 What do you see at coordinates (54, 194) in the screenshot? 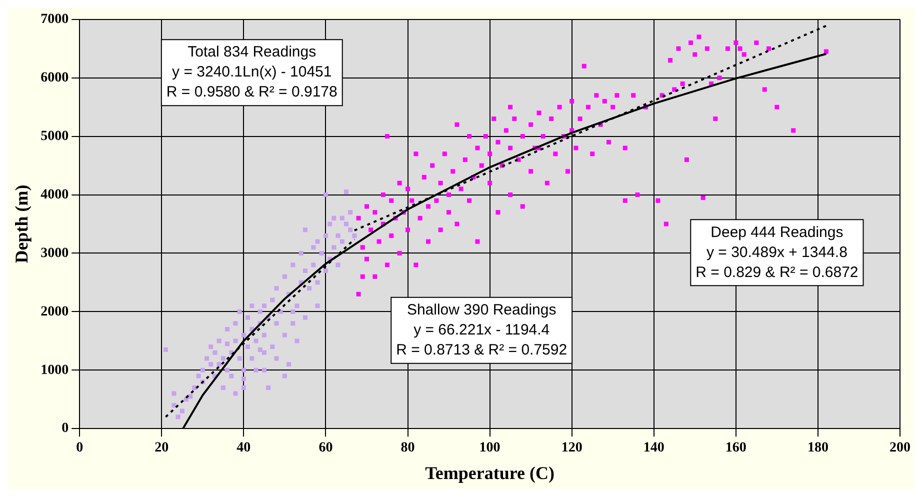
I see `y-tick-label: 4000` at bounding box center [54, 194].